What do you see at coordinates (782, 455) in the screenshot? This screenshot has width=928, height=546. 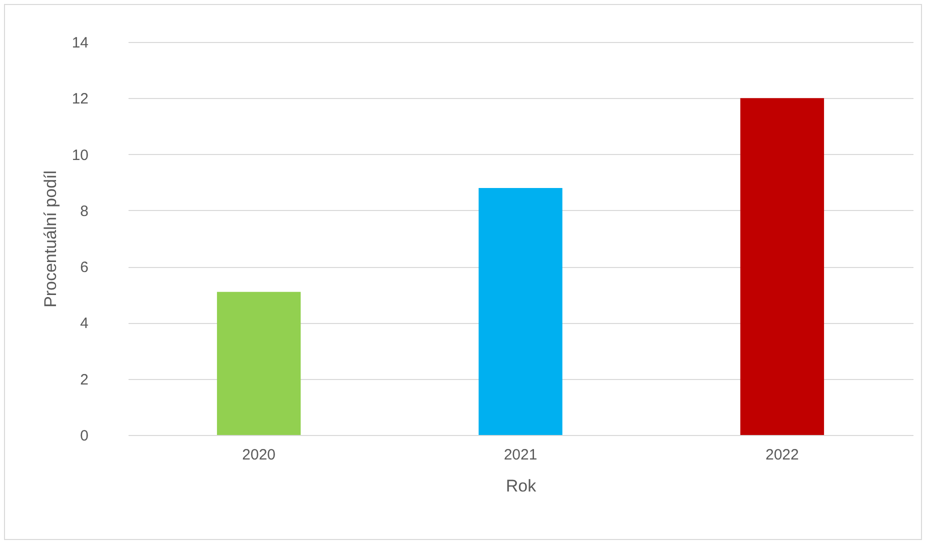 I see `x-tick-label: 2022` at bounding box center [782, 455].